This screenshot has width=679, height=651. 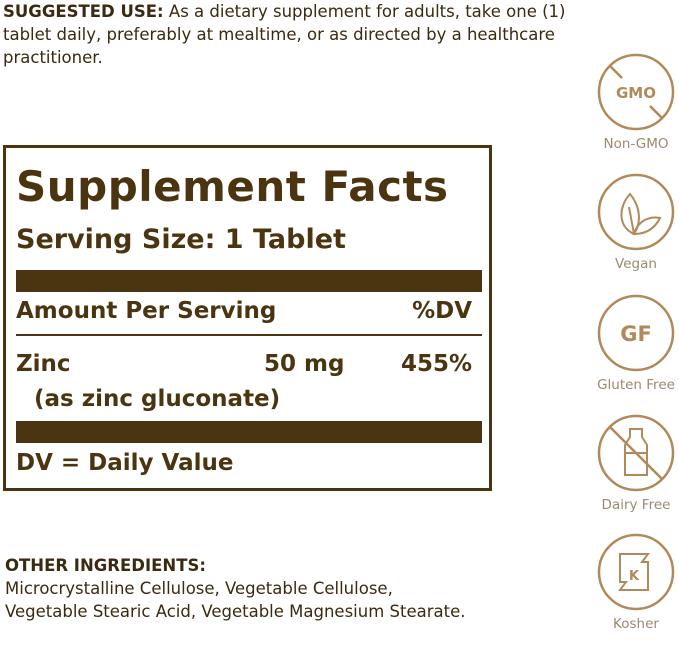 What do you see at coordinates (636, 144) in the screenshot?
I see `badge-label: Non-GMO` at bounding box center [636, 144].